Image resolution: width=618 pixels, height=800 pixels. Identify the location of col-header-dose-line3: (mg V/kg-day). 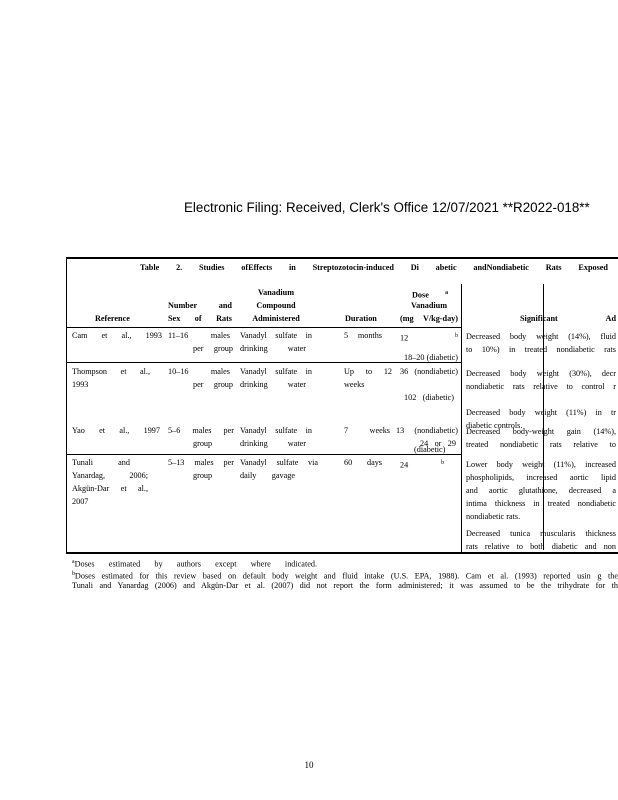
(429, 318).